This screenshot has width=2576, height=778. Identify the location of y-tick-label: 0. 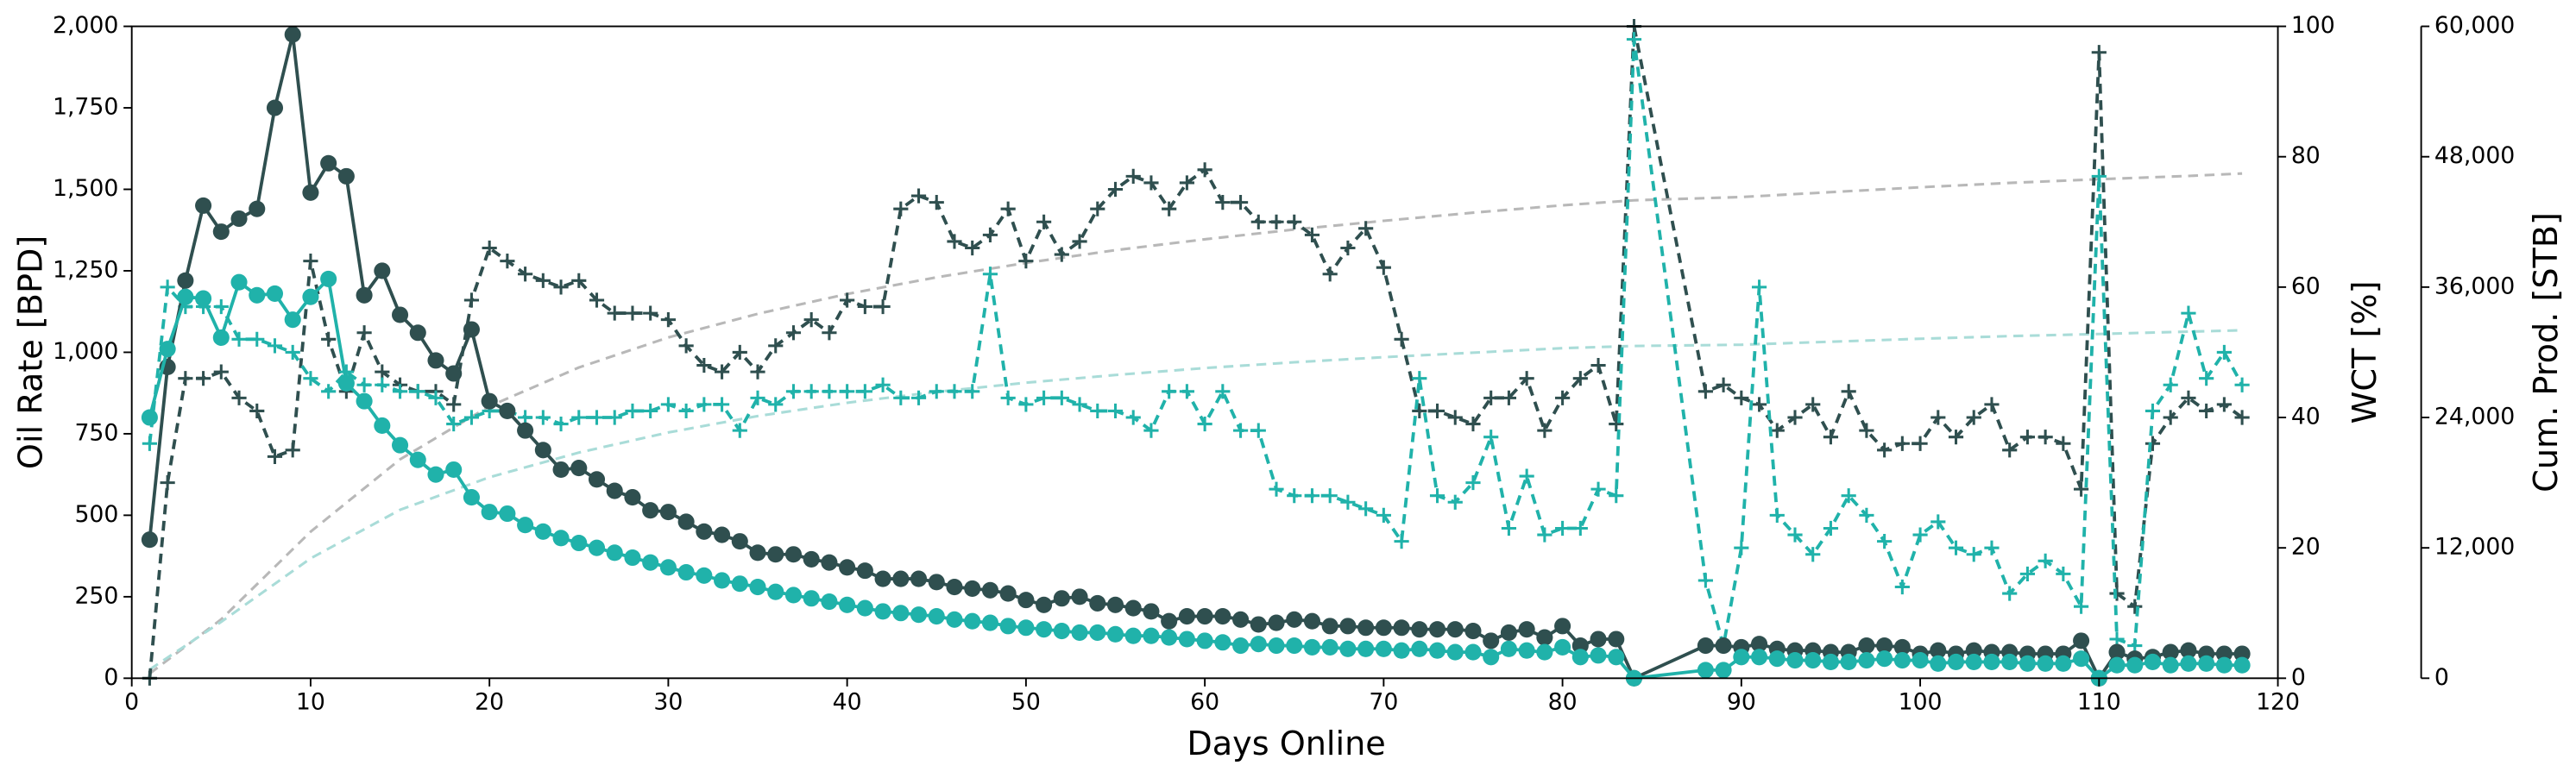
(111, 677).